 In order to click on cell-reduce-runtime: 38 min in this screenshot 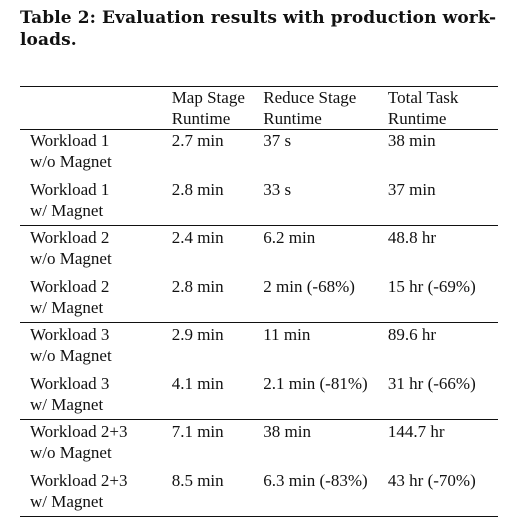, I will do `click(325, 441)`.